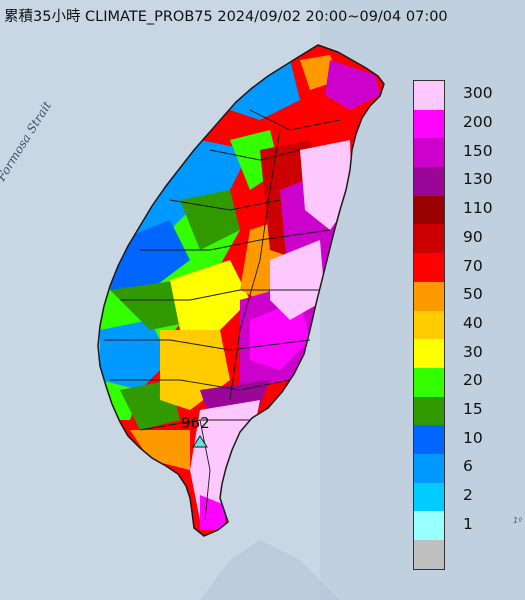 The image size is (525, 600). What do you see at coordinates (478, 150) in the screenshot?
I see `legend-label: 150` at bounding box center [478, 150].